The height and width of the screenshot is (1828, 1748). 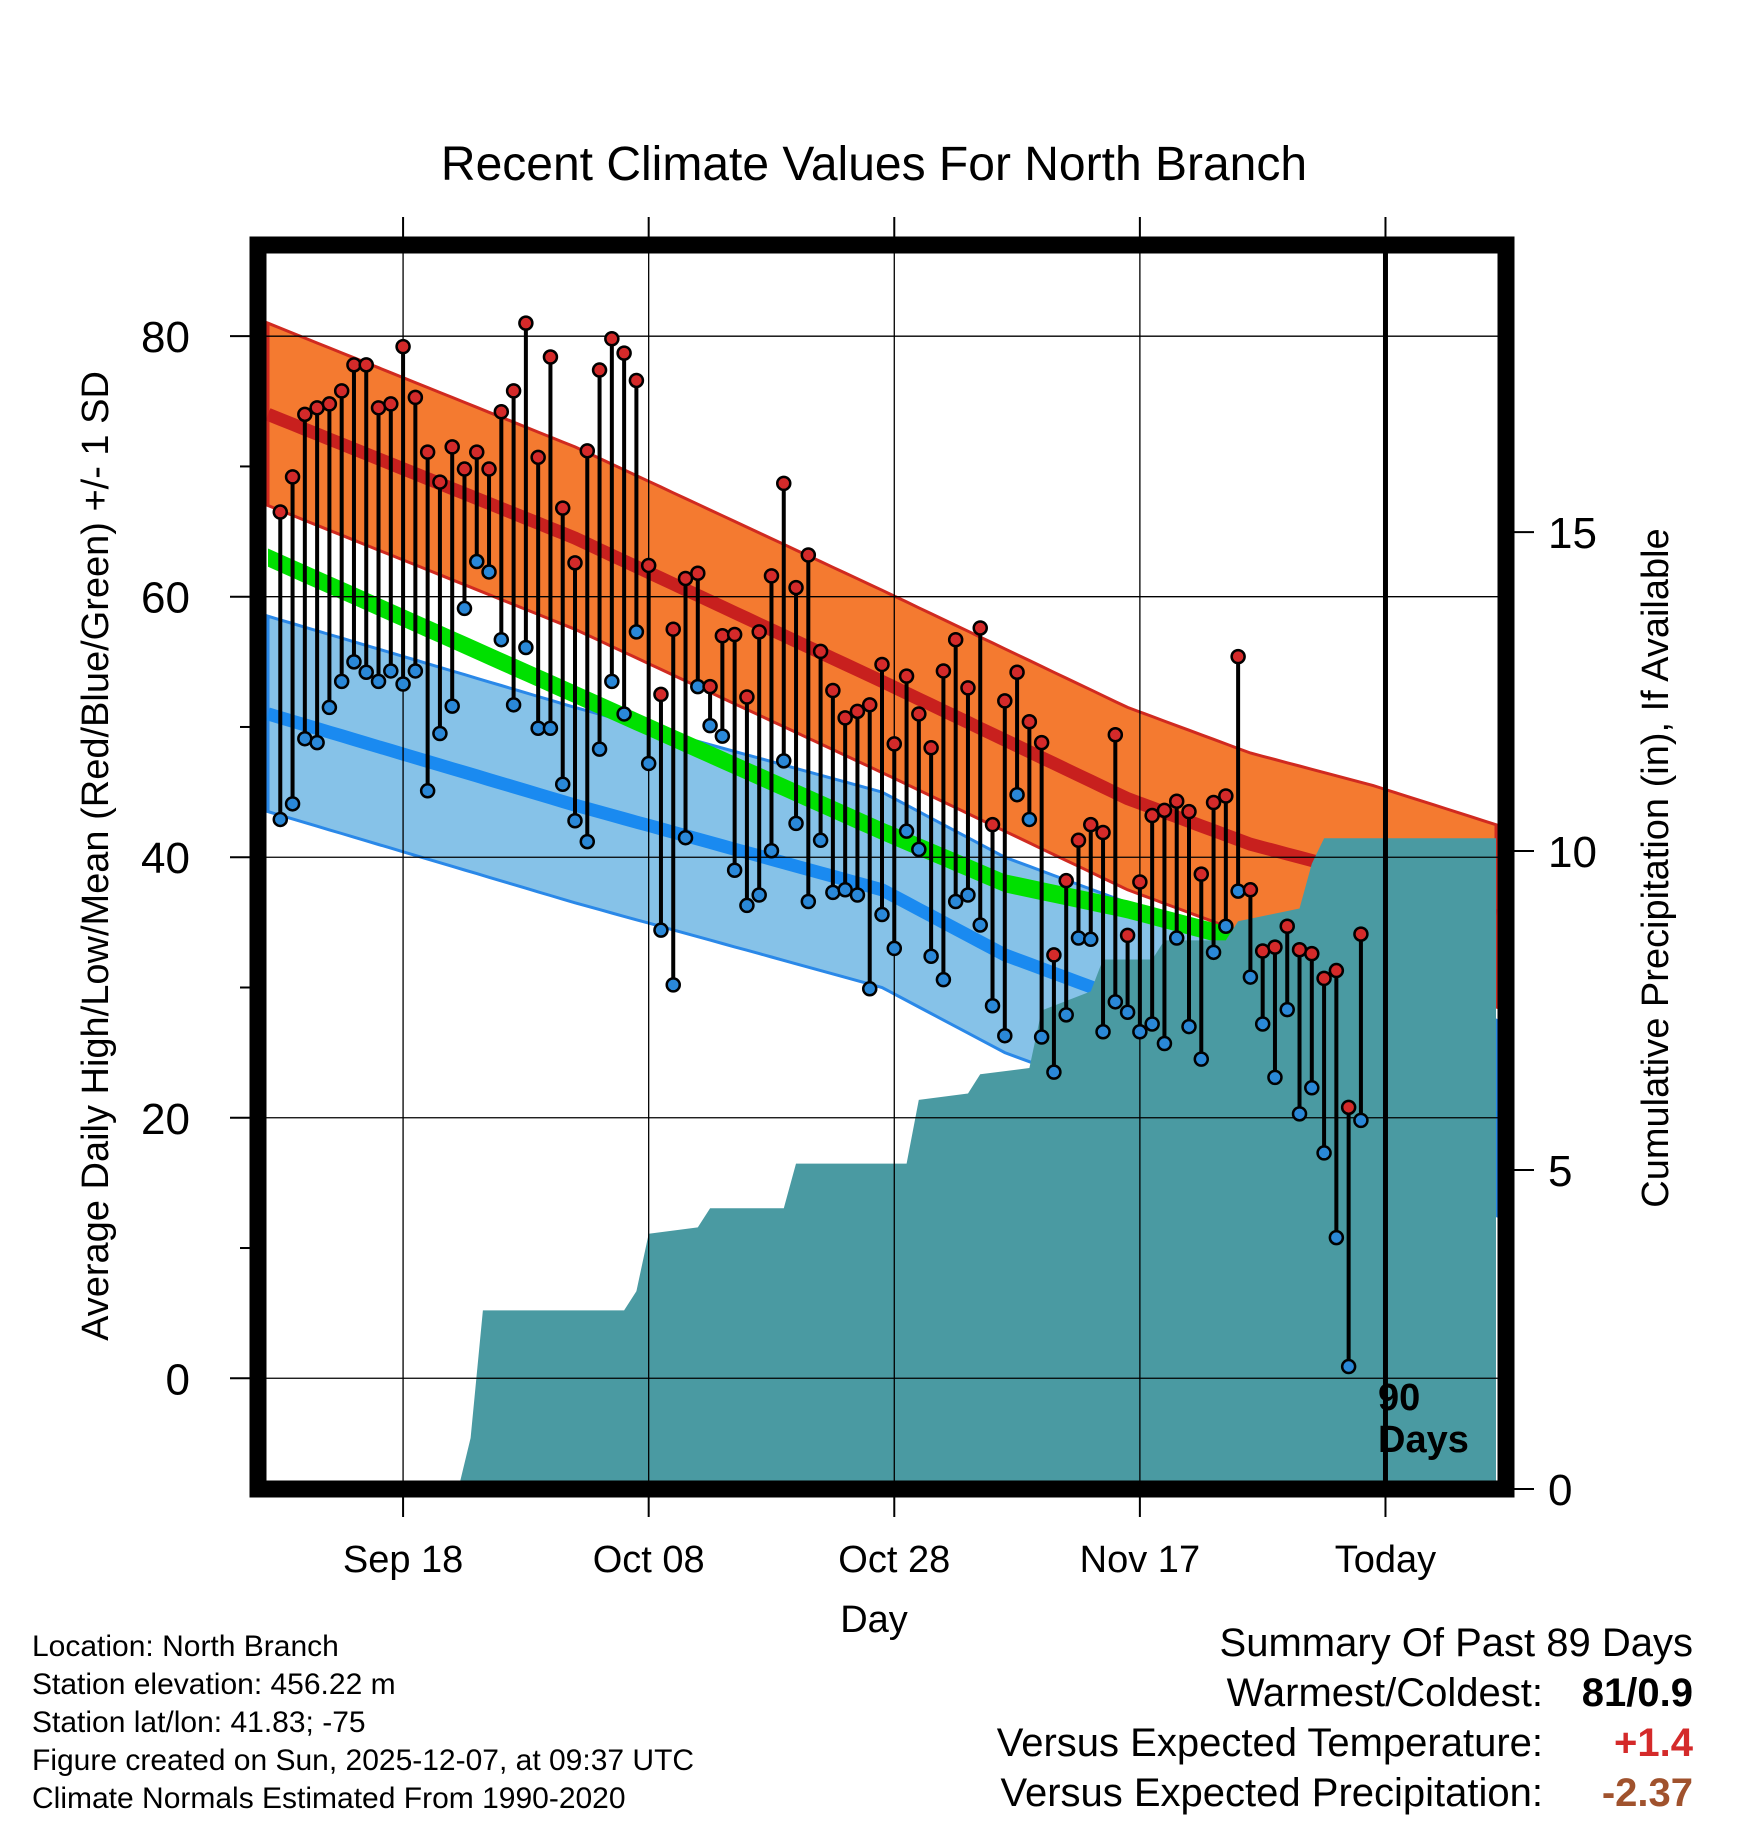 What do you see at coordinates (894, 1560) in the screenshot?
I see `x-tick-label: Oct 28` at bounding box center [894, 1560].